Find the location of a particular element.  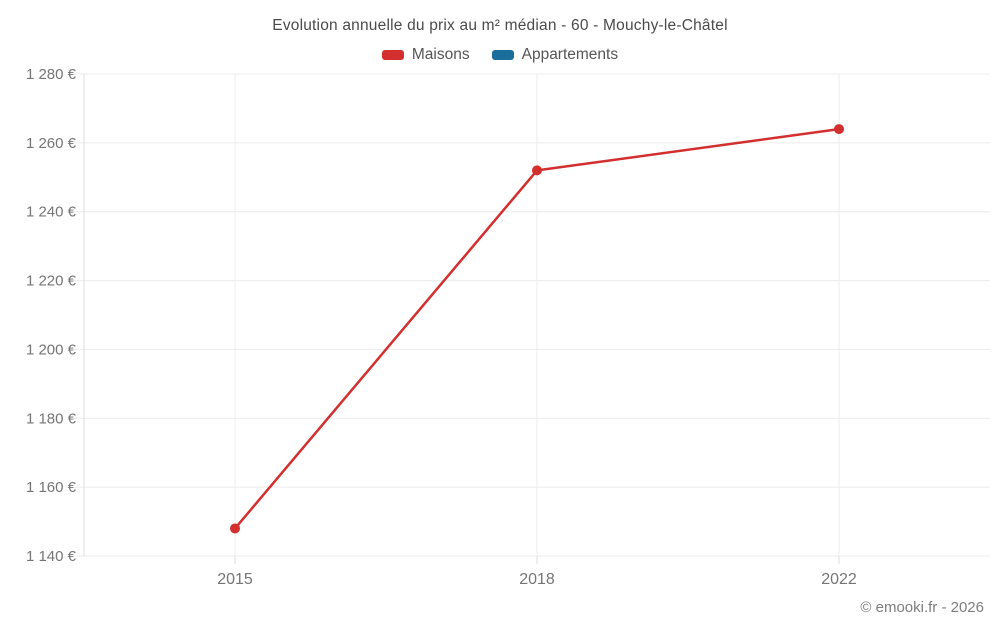

legend: Maisons Appartements is located at coordinates (500, 55).